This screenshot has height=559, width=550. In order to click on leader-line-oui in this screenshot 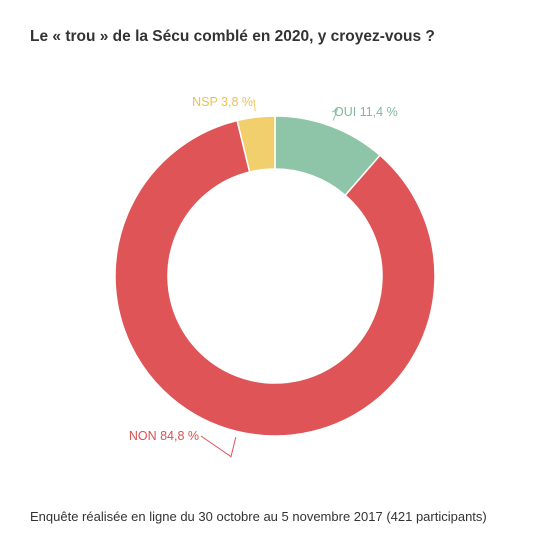, I will do `click(335, 114)`.